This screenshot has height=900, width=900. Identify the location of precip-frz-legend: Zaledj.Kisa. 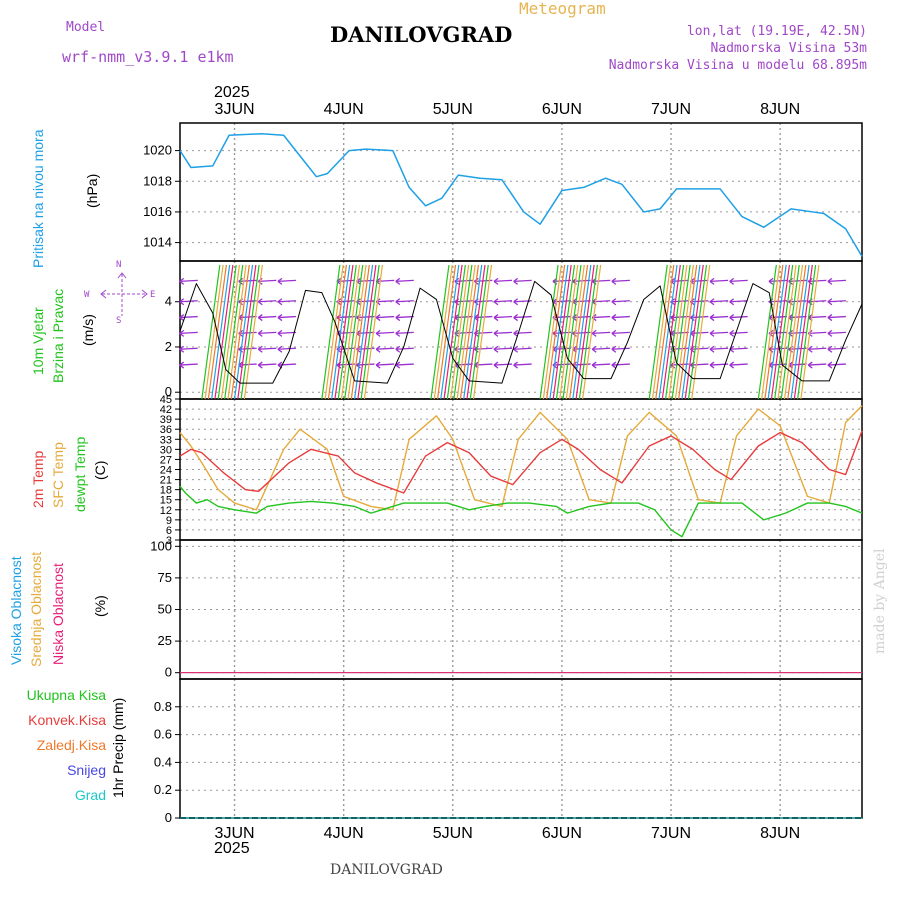
(71, 745).